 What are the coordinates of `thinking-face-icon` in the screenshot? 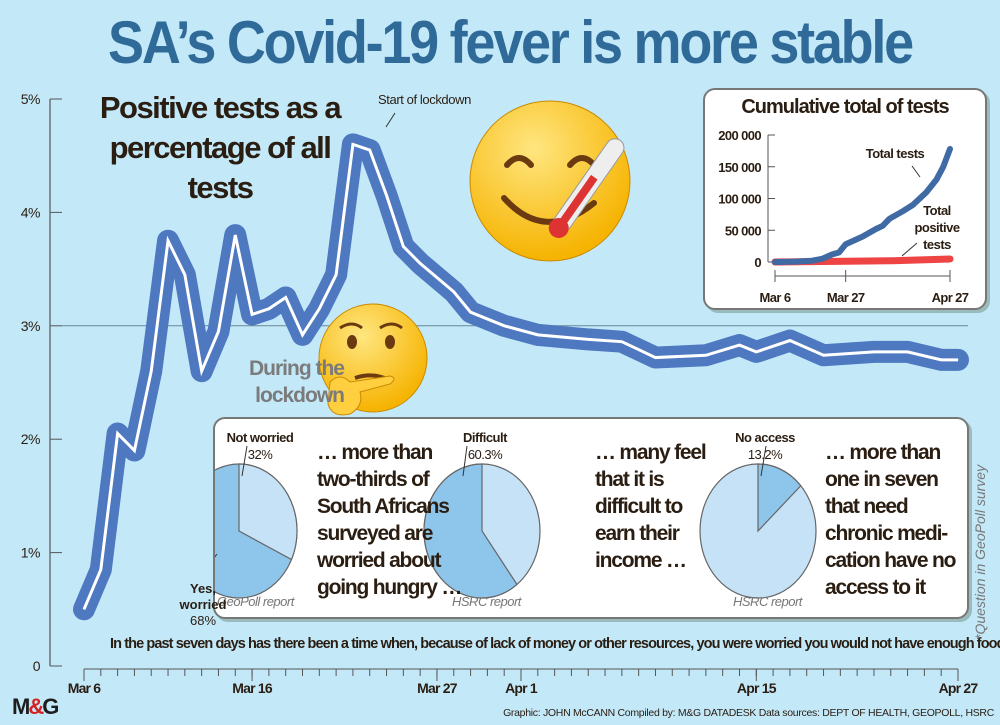 It's located at (373, 359).